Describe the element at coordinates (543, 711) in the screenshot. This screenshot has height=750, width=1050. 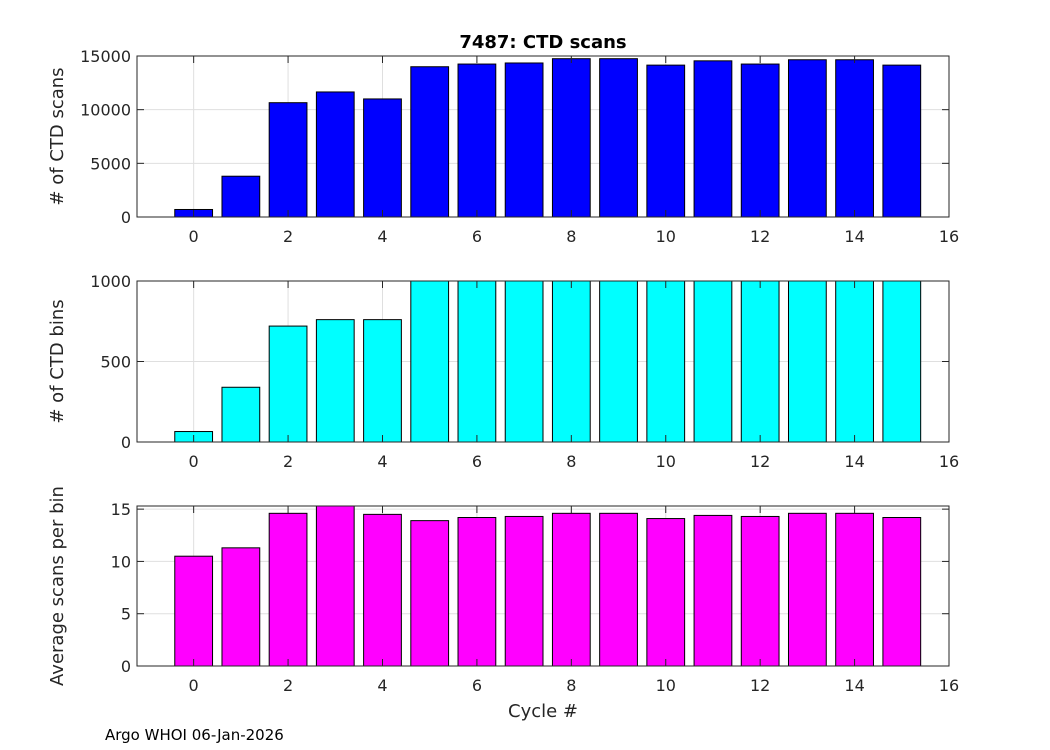
I see `x-axis-label: Cycle #` at that location.